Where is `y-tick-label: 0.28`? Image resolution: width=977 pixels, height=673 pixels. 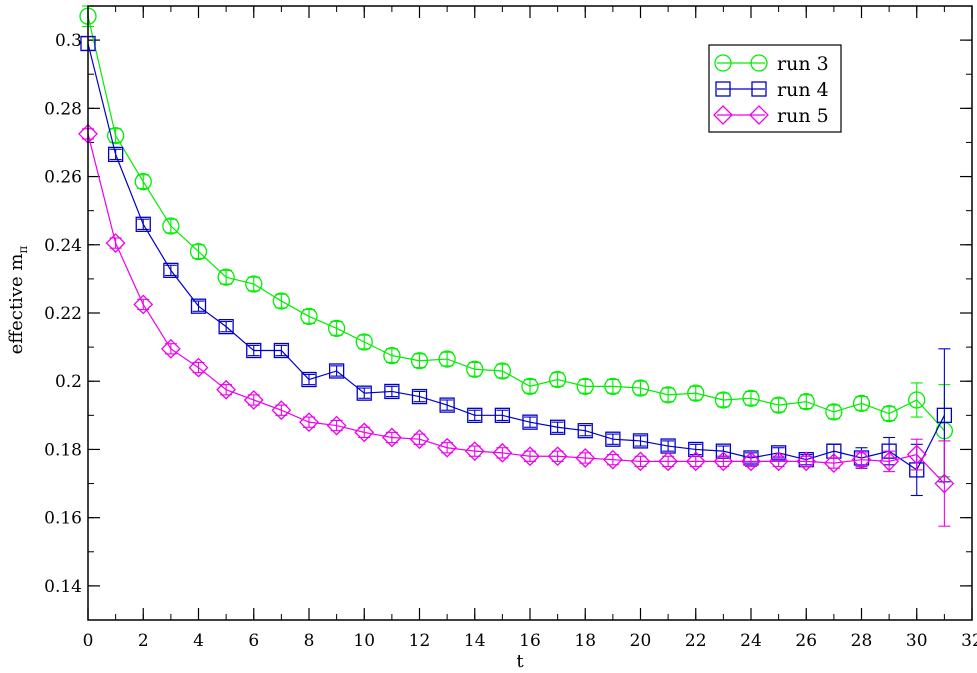
y-tick-label: 0.28 is located at coordinates (63, 109).